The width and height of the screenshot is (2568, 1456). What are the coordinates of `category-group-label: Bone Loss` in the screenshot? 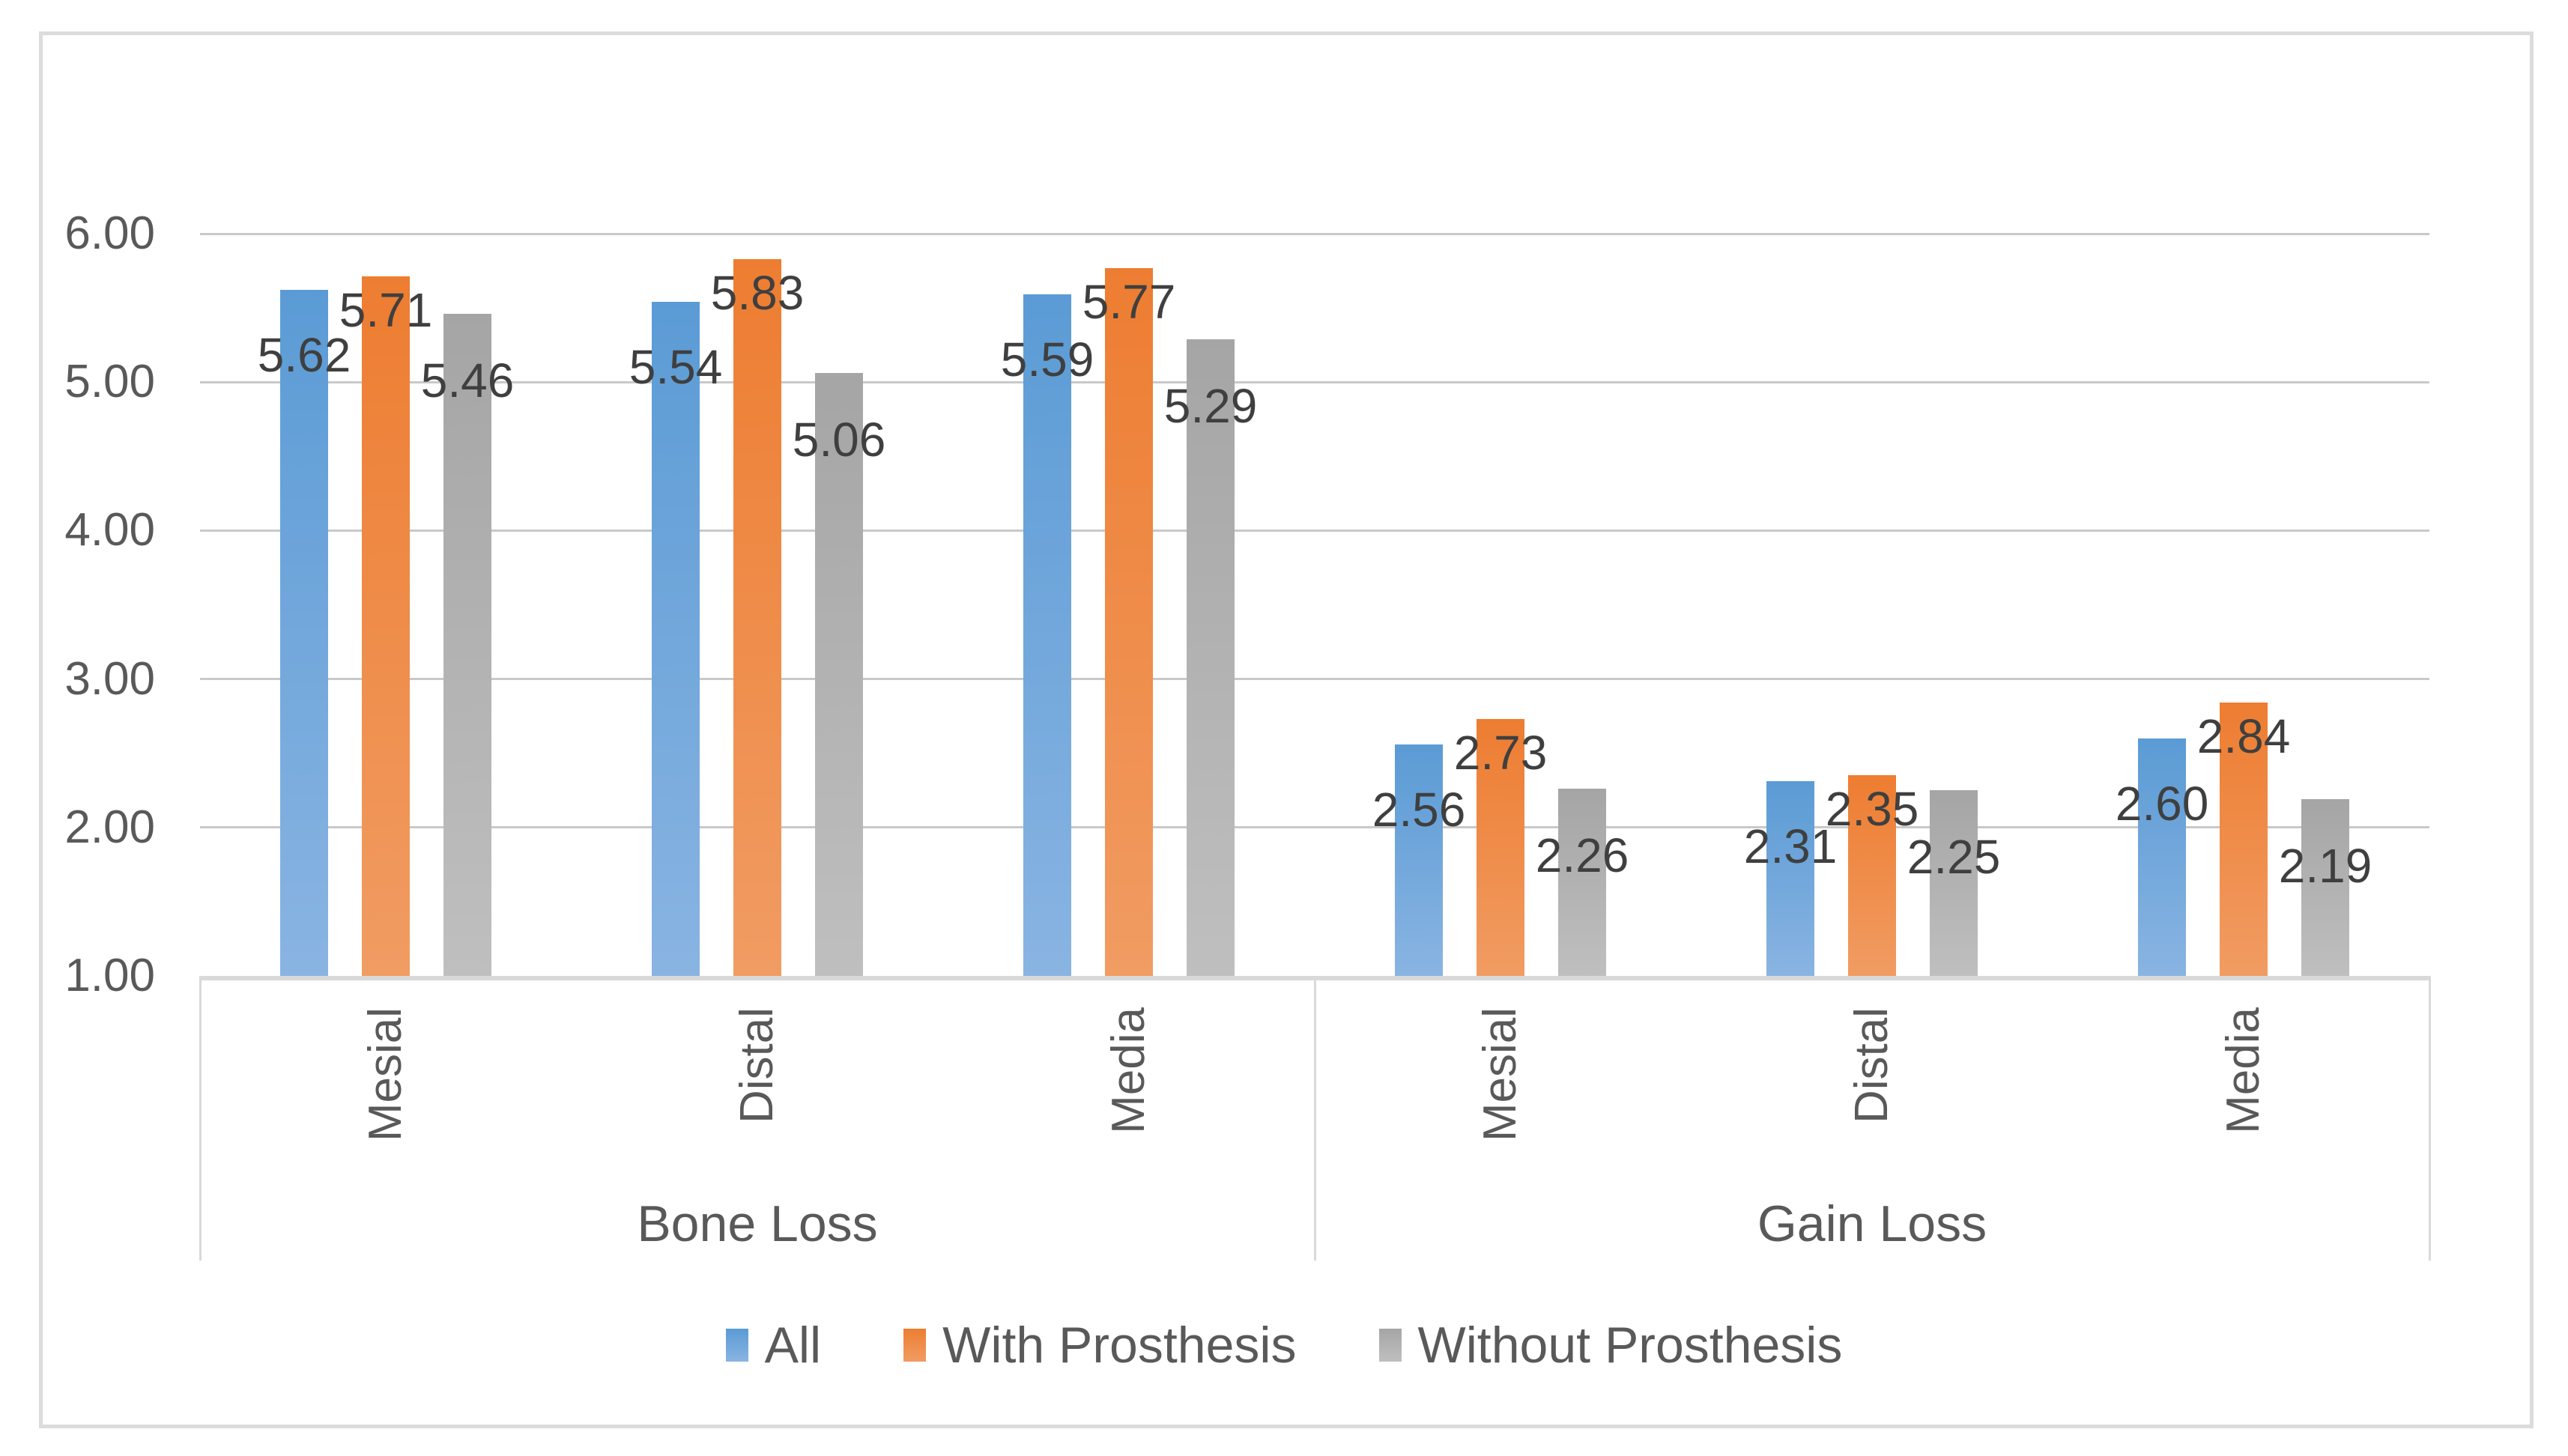 It's located at (758, 1223).